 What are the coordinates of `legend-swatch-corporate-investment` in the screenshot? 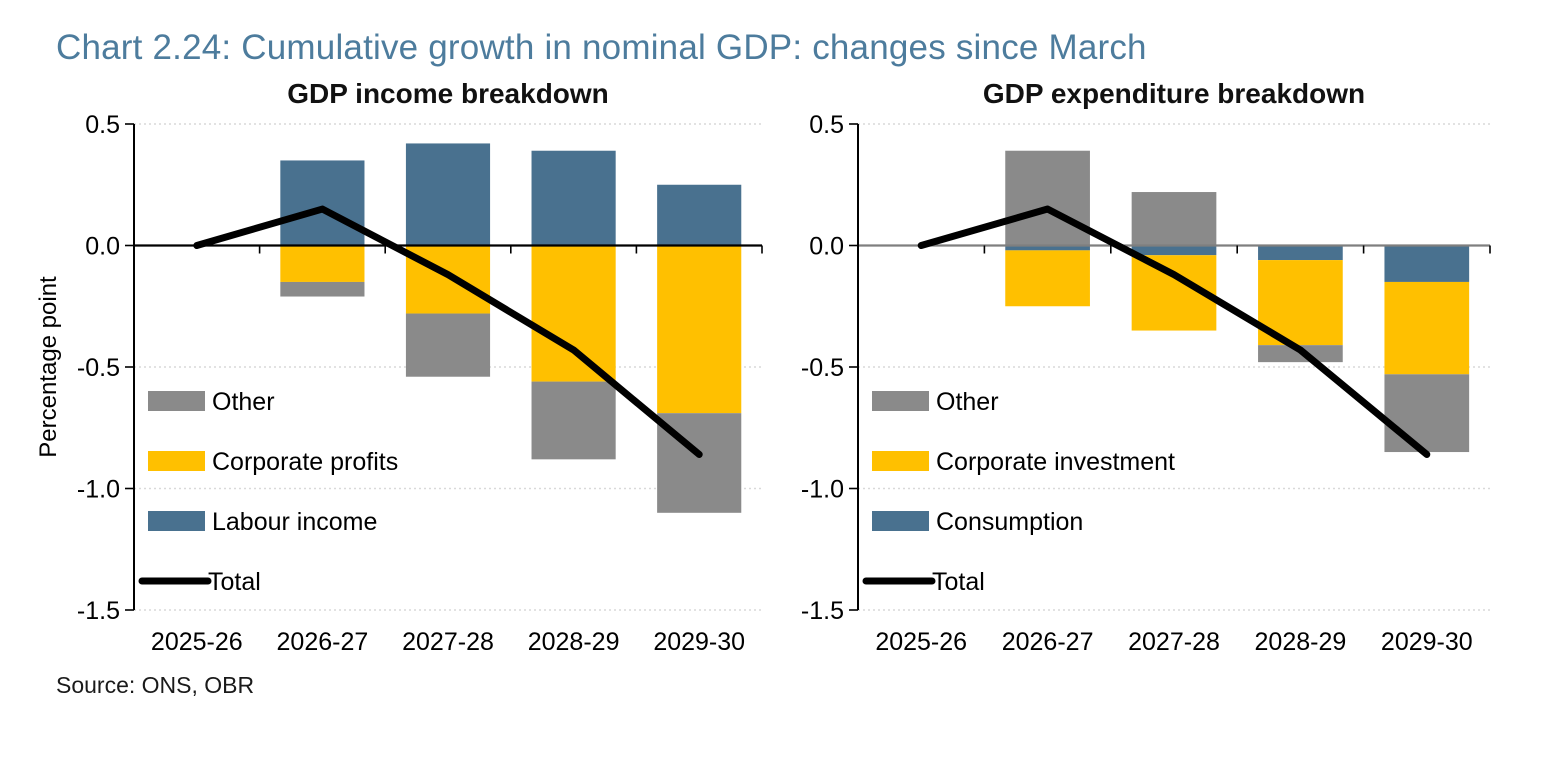 It's located at (900, 461).